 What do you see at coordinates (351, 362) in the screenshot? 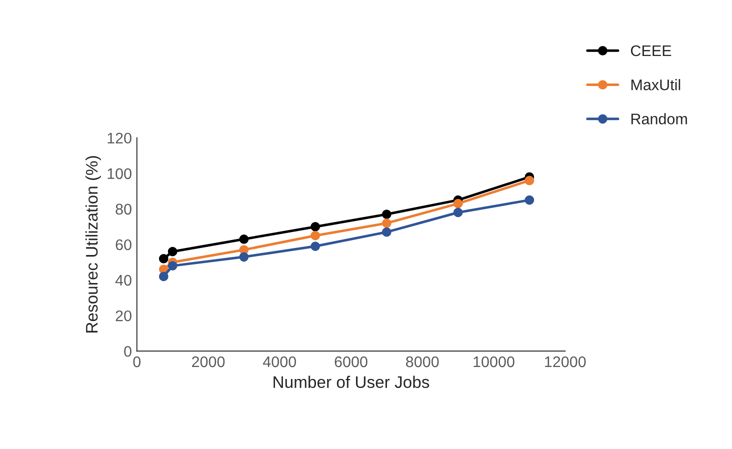
I see `x-tick-label: 6000` at bounding box center [351, 362].